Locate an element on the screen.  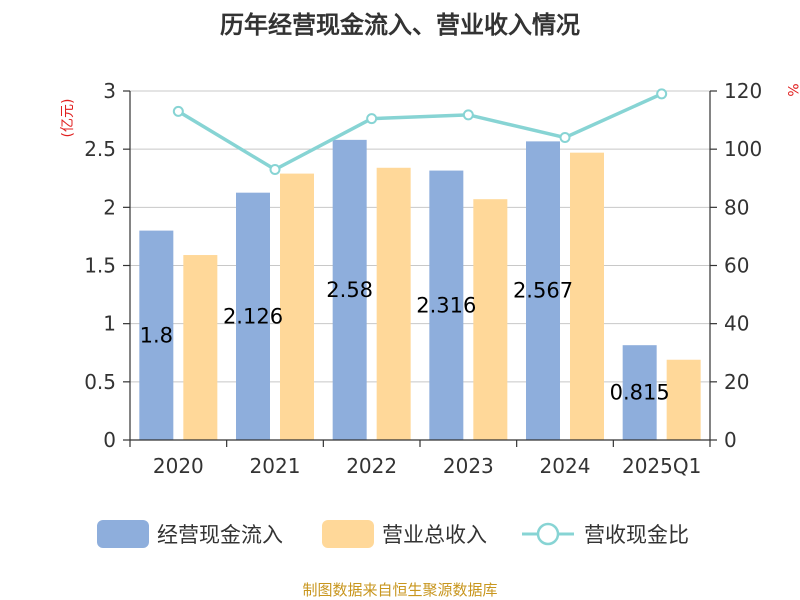
legend: 经营现金流入 营业总收入 营收现金比 is located at coordinates (393, 534).